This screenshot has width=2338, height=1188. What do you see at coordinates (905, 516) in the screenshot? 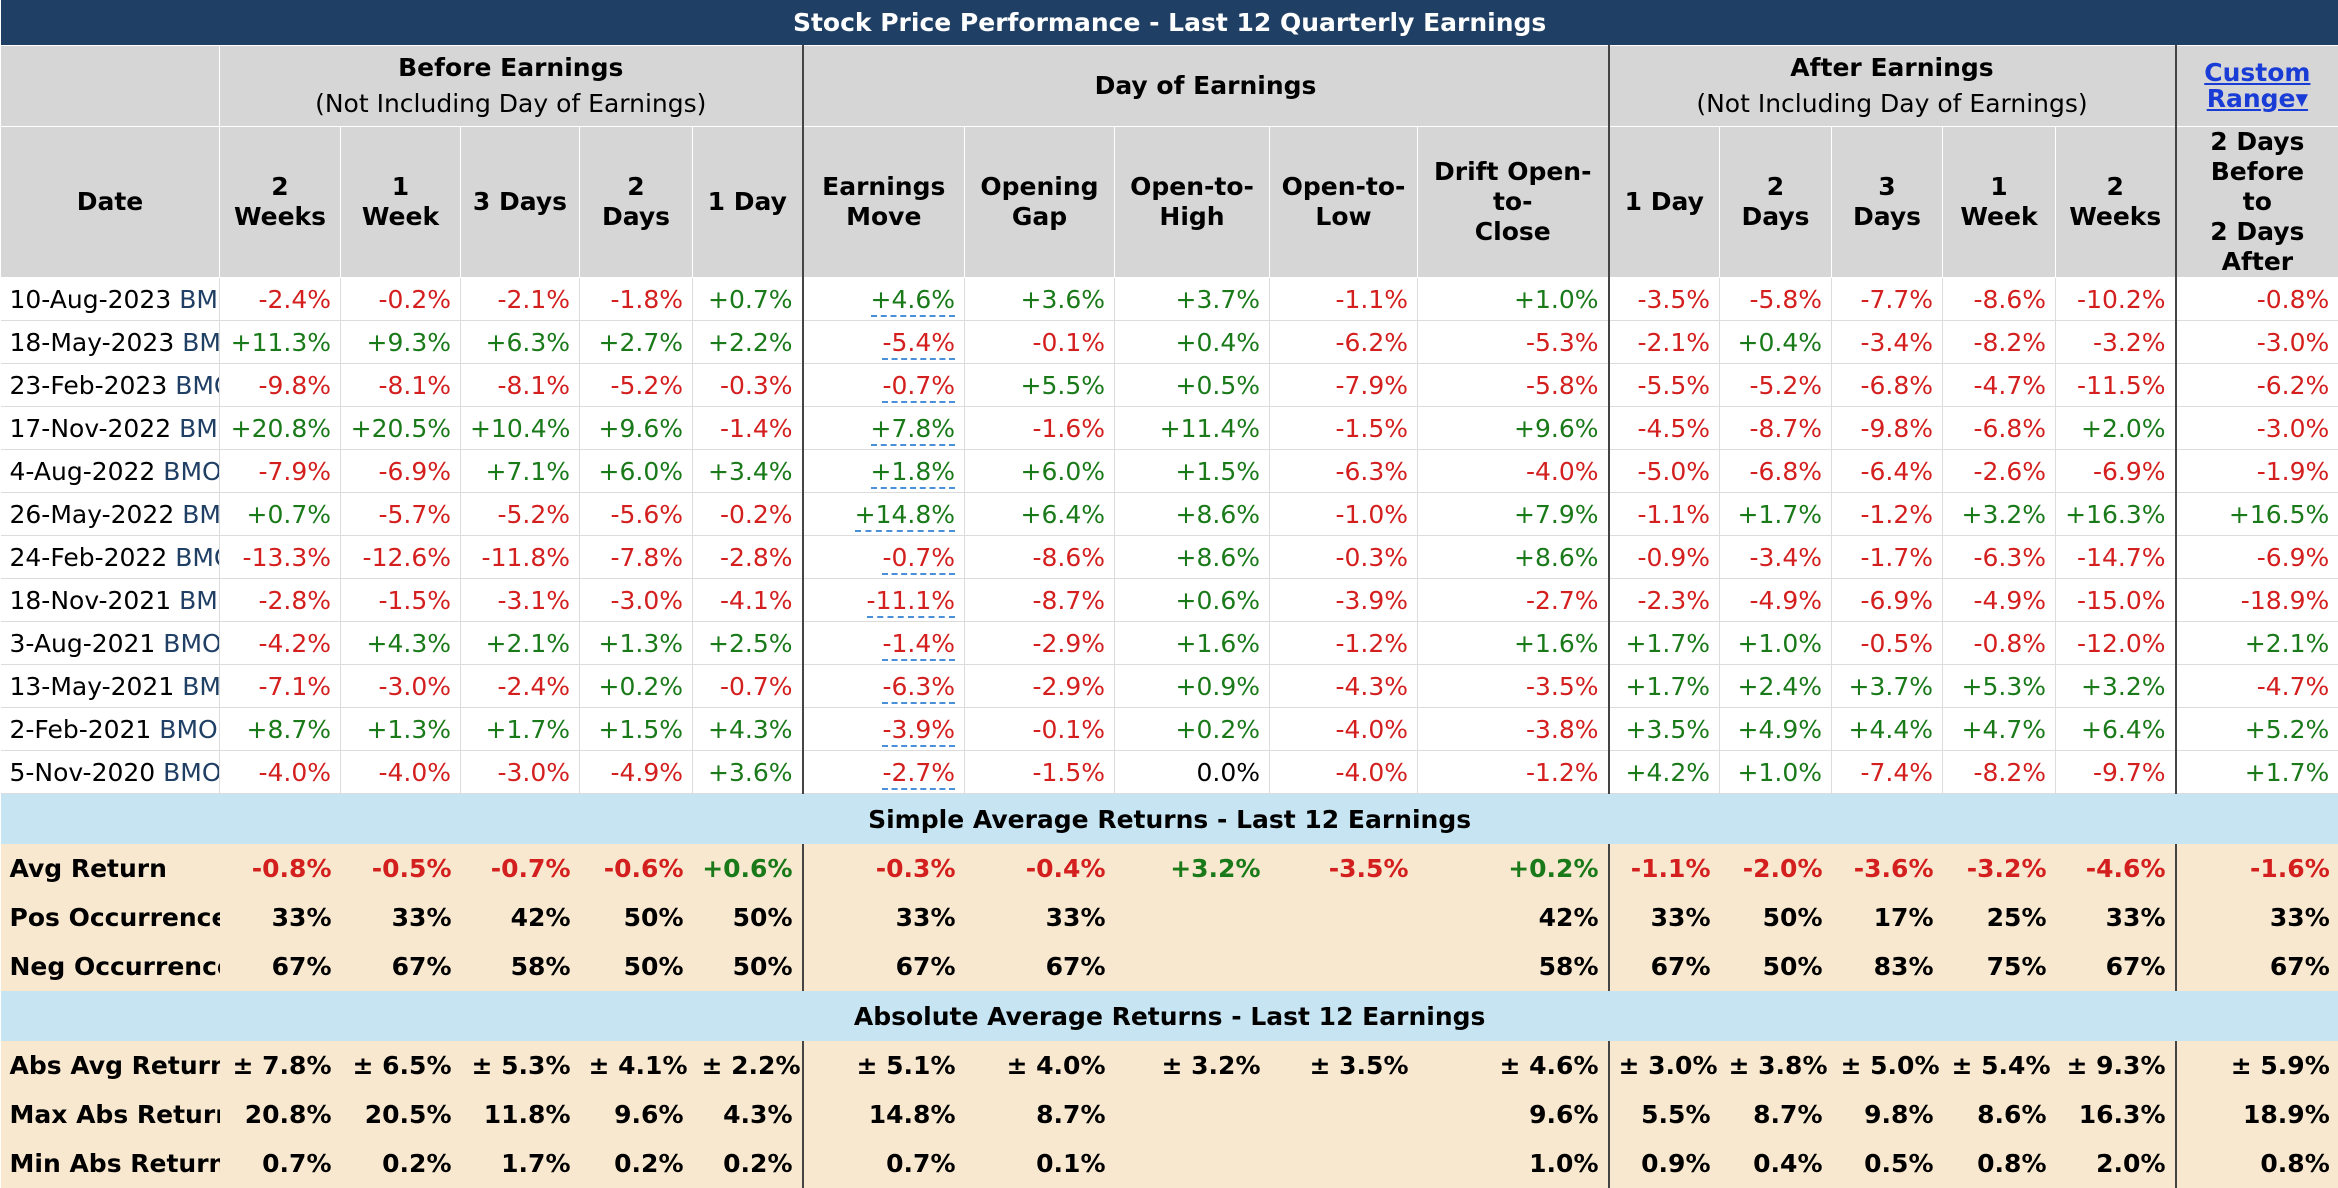
I see `earnings-move-link: +14.8%` at bounding box center [905, 516].